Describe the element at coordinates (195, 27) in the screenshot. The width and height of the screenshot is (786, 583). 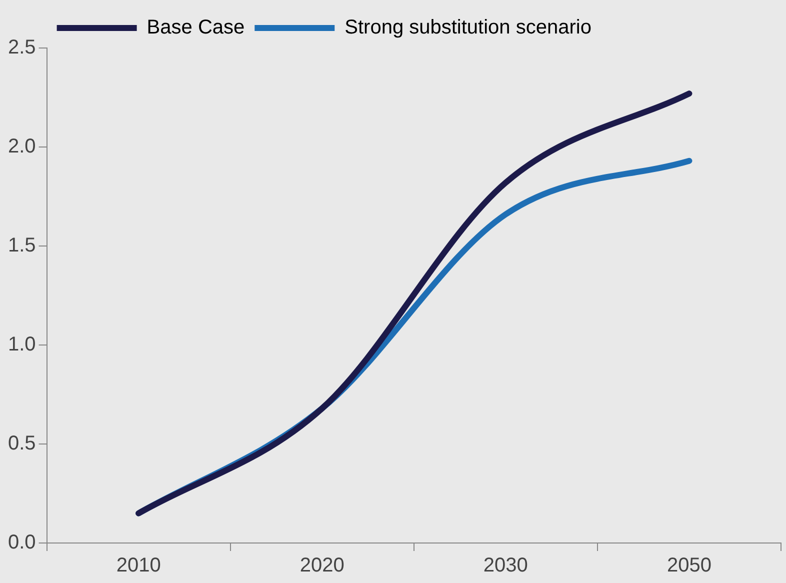
I see `legend-label: Base Case` at that location.